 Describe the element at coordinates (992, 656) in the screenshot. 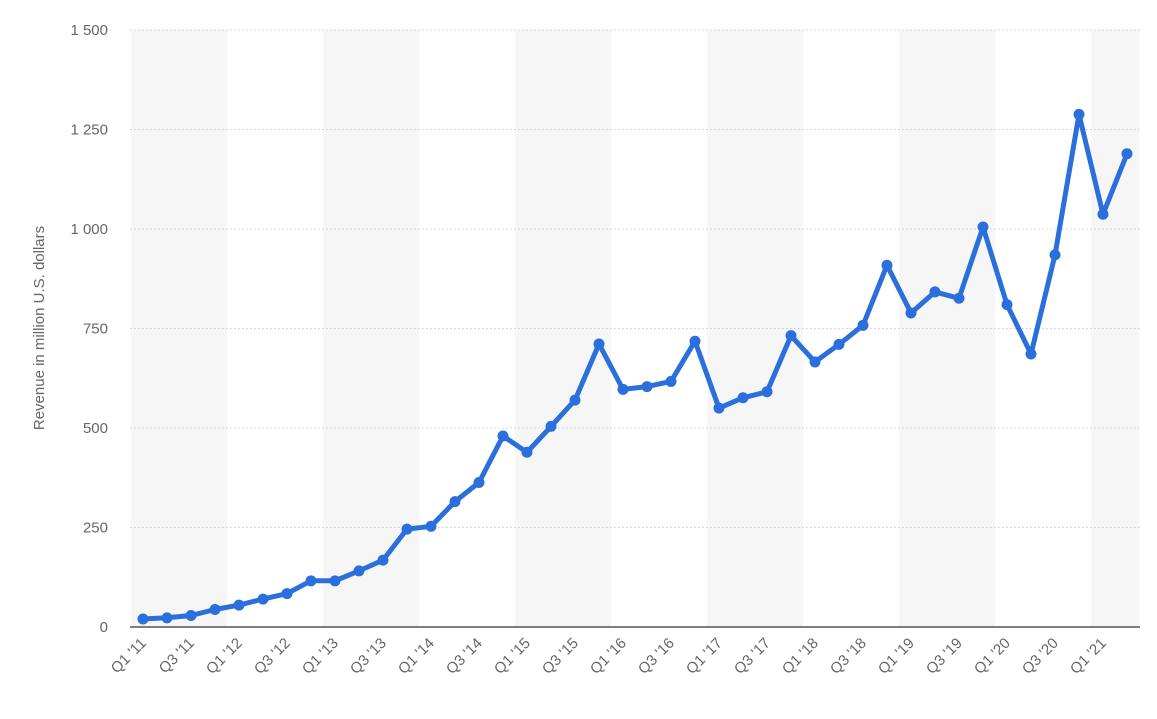

I see `x-tick-label: Q1 '20` at that location.